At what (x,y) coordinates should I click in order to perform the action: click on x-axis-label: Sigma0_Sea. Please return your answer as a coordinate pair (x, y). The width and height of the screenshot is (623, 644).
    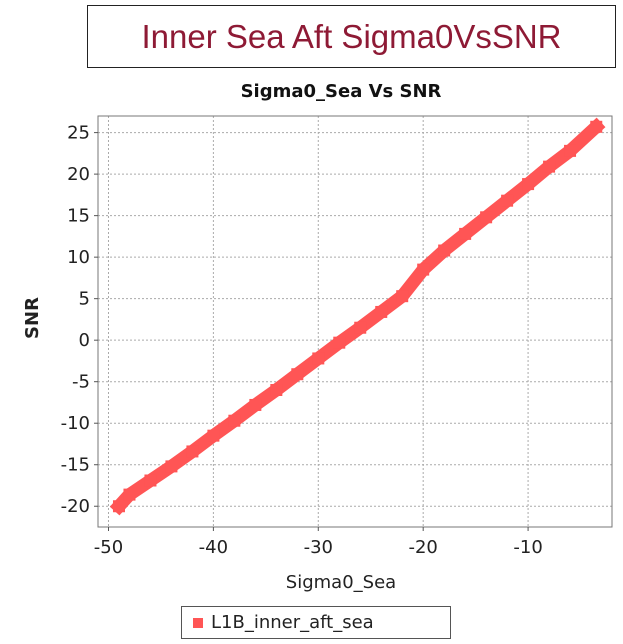
    Looking at the image, I should click on (341, 582).